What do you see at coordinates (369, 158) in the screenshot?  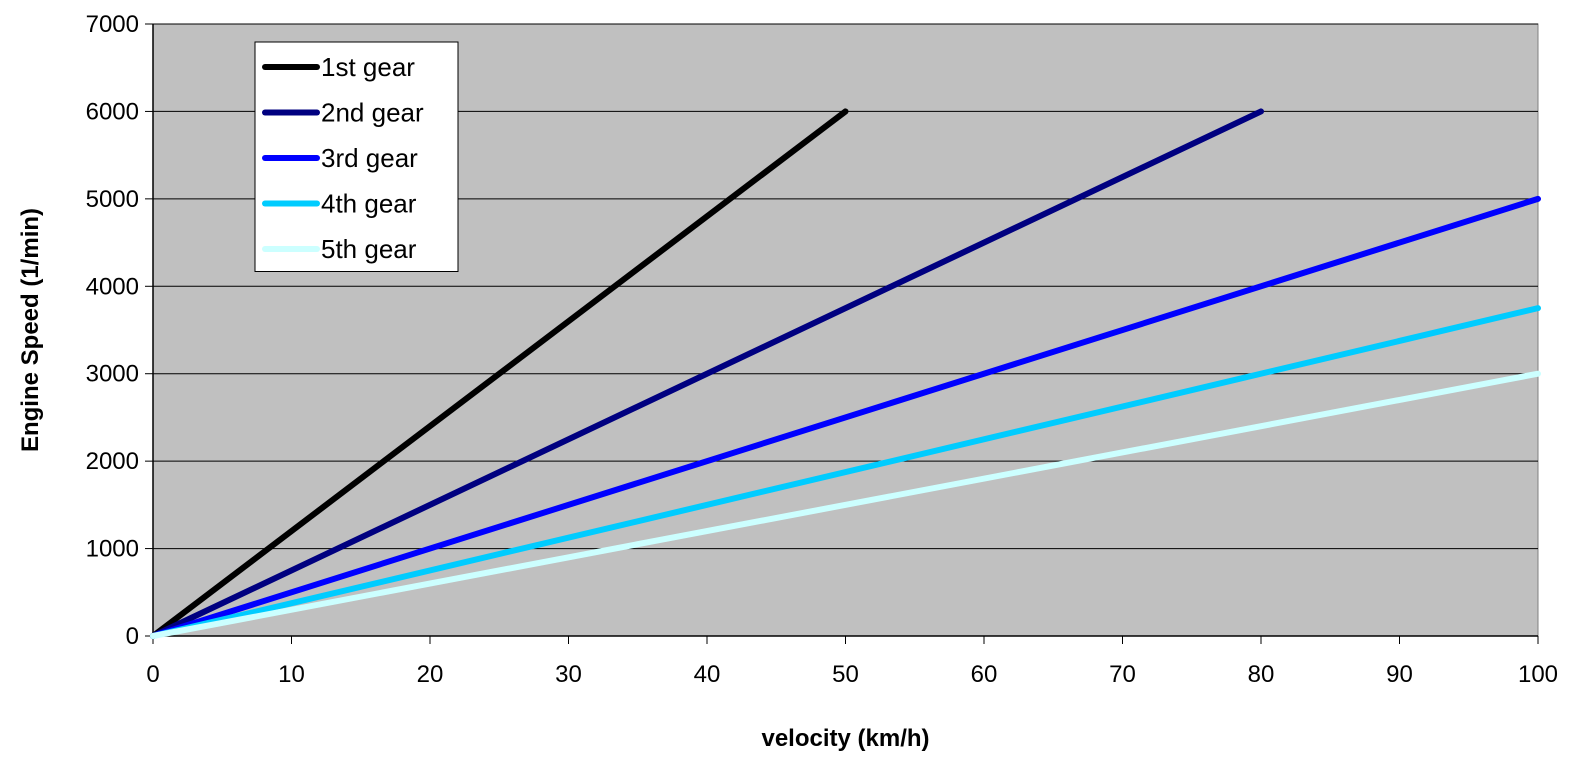 I see `legend-label: 3rd gear` at bounding box center [369, 158].